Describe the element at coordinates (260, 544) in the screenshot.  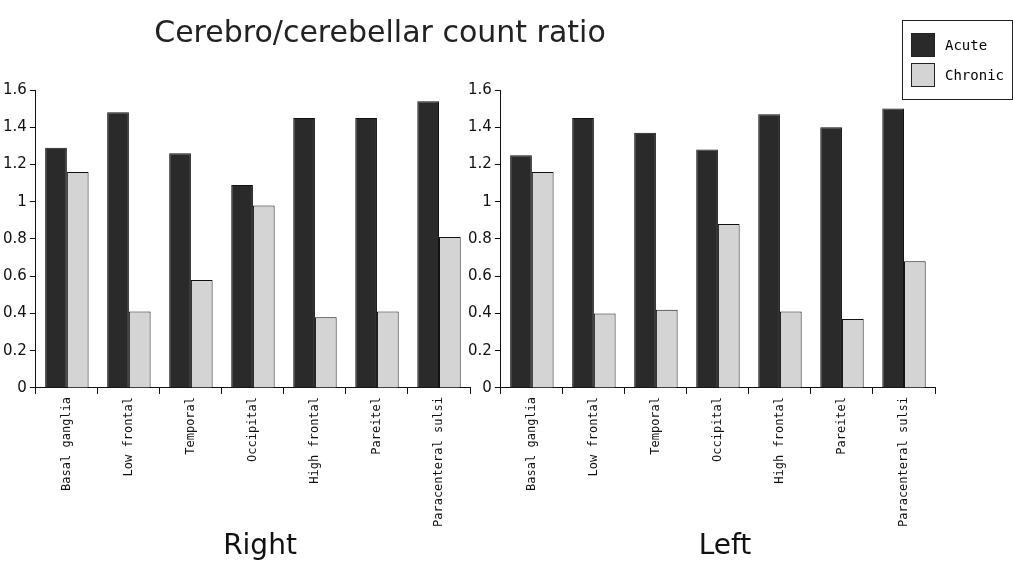
I see `x-axis-title: Right` at that location.